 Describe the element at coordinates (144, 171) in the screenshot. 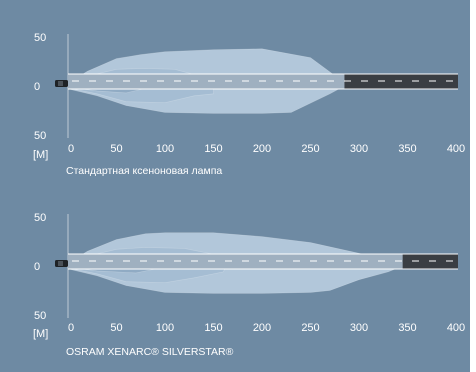

I see `chart-caption: Стандартная ксеноновая лампа` at that location.